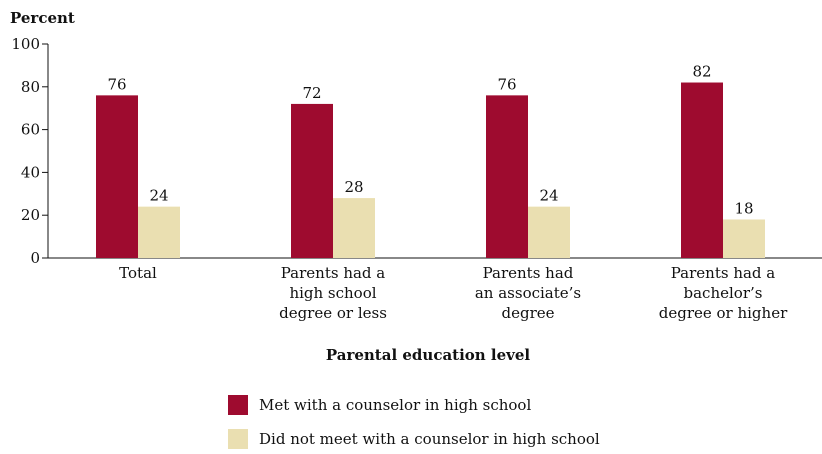 This screenshot has height=454, width=822. I want to click on bar-value-label: 18, so click(743, 208).